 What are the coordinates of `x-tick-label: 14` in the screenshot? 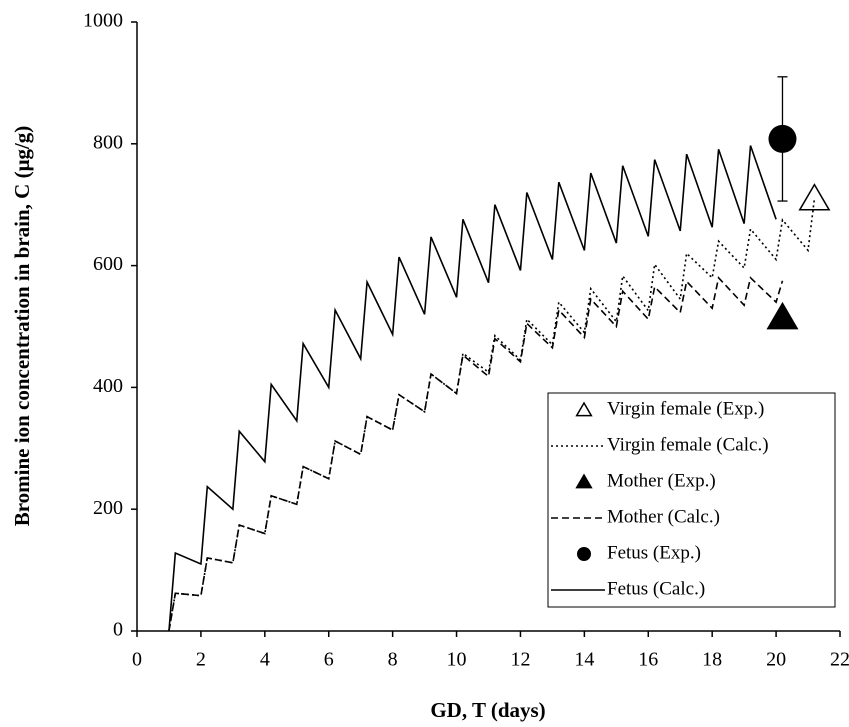 It's located at (584, 660).